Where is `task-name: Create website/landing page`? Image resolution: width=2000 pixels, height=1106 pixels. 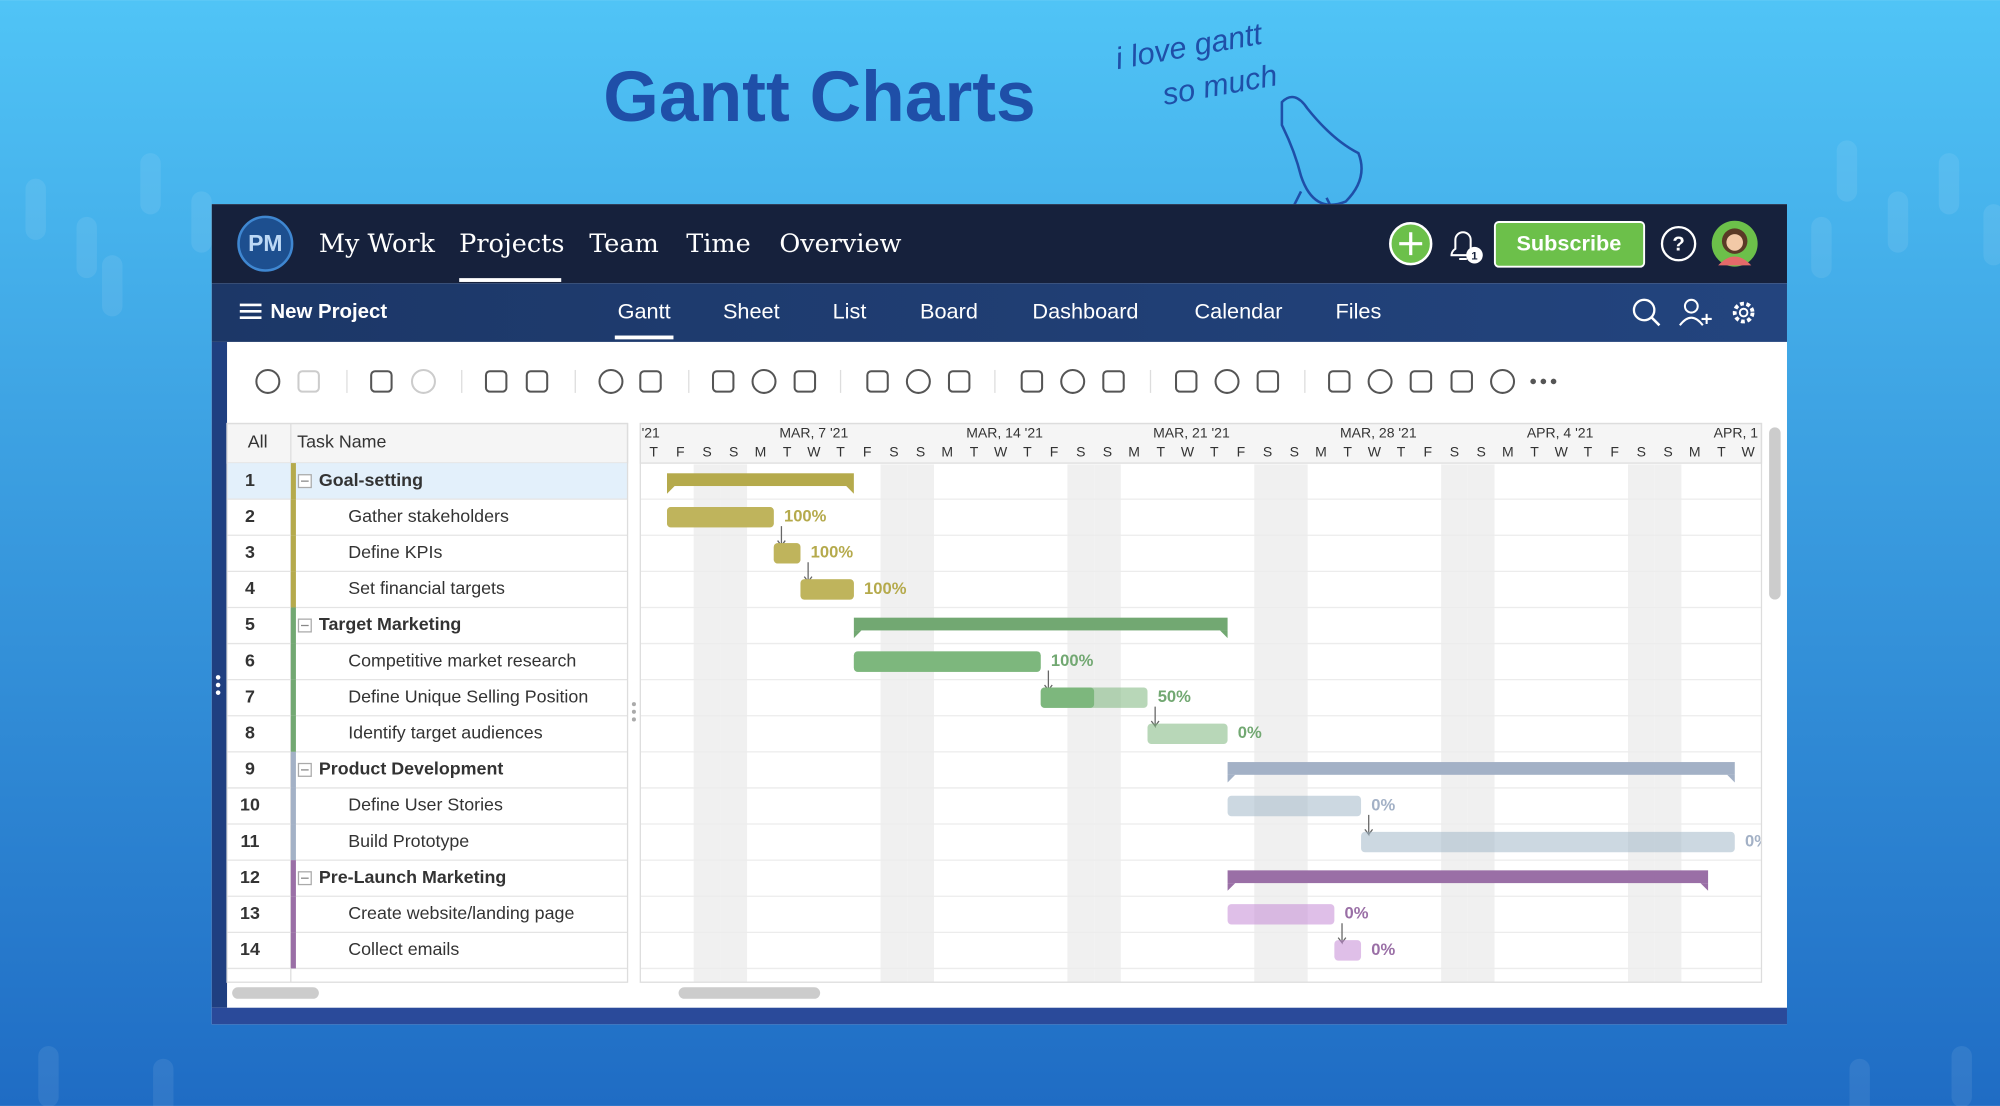 task-name: Create website/landing page is located at coordinates (461, 913).